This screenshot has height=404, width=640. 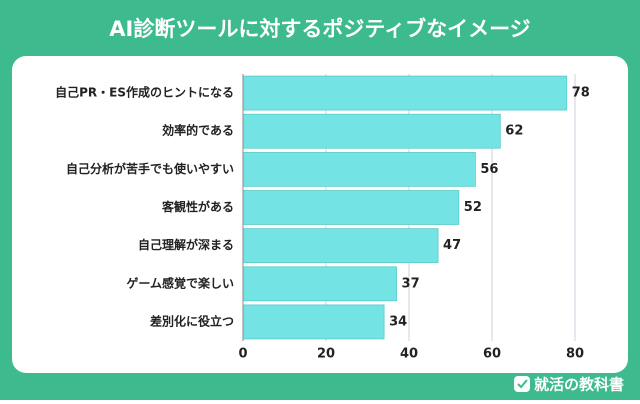 What do you see at coordinates (575, 354) in the screenshot?
I see `x-tick-label: 80` at bounding box center [575, 354].